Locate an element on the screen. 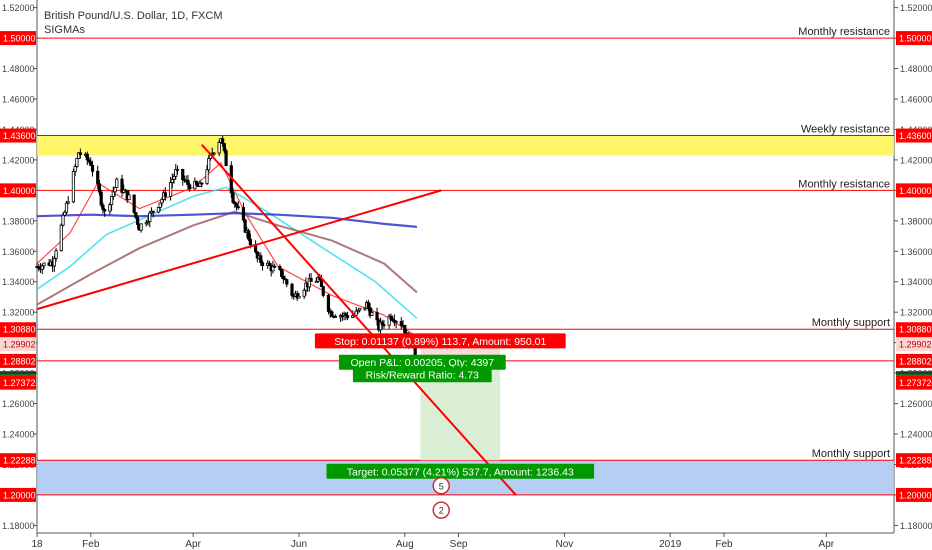  price-axis-tag-left: 1.29902 is located at coordinates (19, 345).